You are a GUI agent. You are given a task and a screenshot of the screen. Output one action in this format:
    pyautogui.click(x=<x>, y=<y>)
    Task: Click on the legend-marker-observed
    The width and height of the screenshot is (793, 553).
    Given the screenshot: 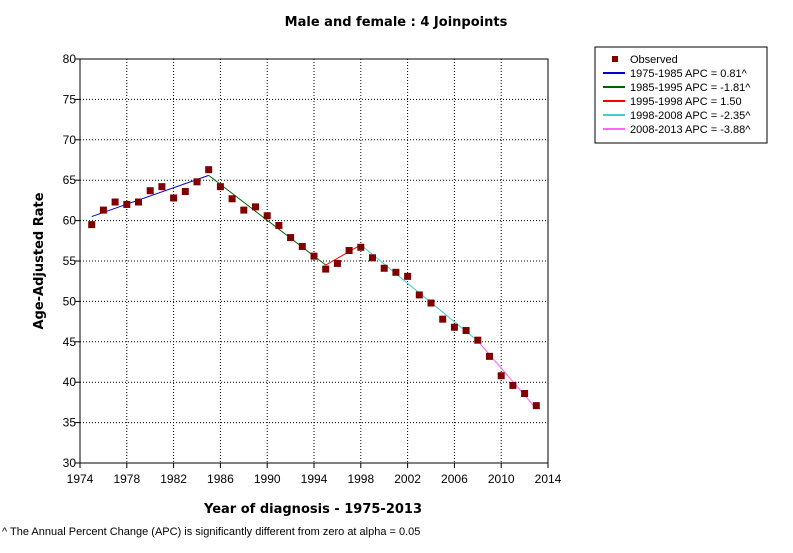 What is the action you would take?
    pyautogui.click(x=615, y=59)
    